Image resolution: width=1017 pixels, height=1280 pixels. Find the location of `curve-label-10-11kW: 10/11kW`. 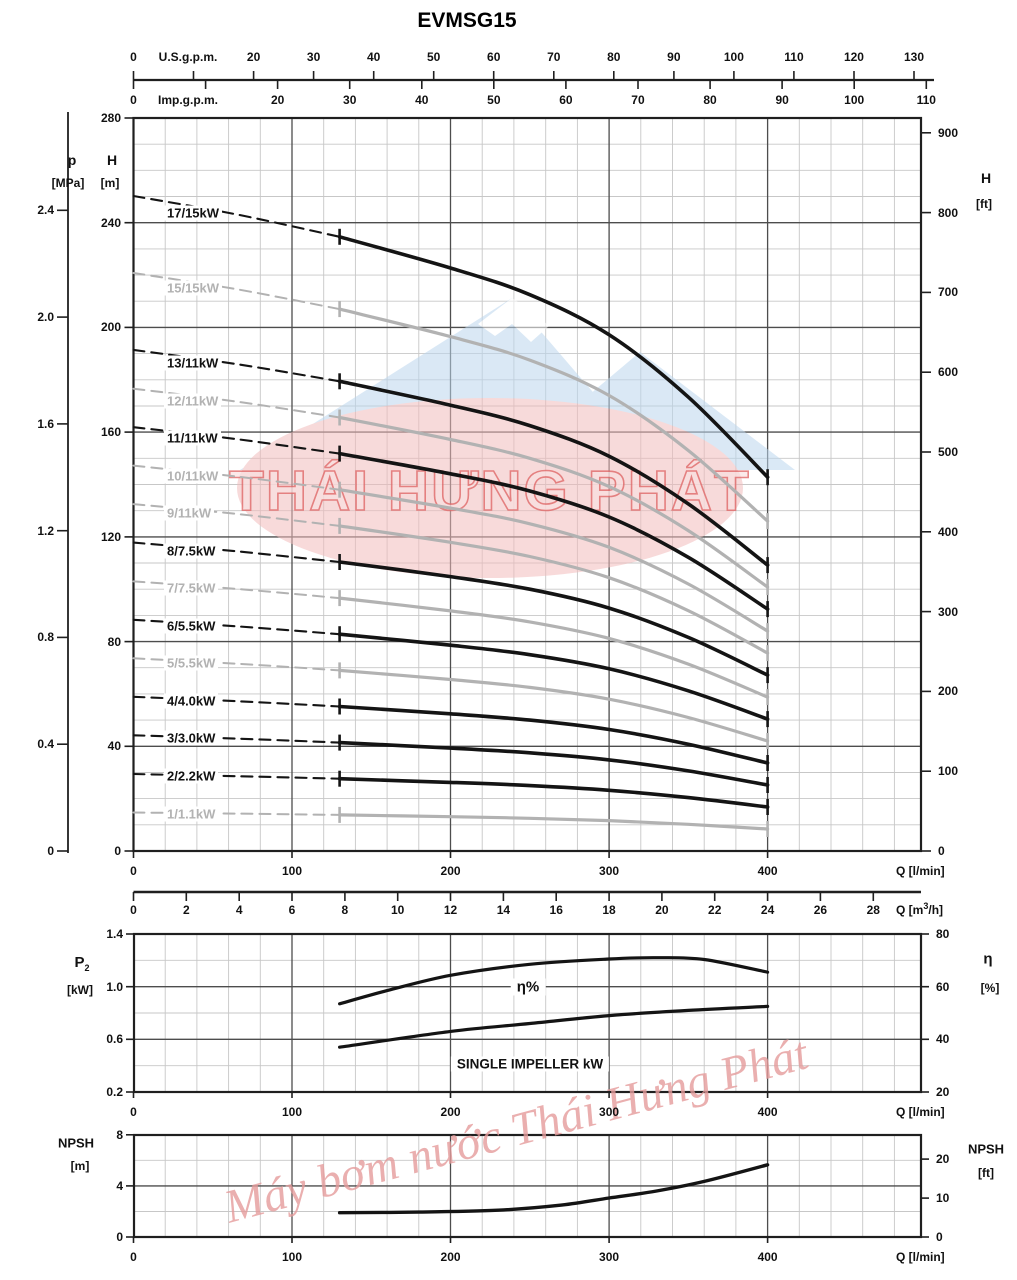

curve-label-10-11kW: 10/11kW is located at coordinates (193, 476).